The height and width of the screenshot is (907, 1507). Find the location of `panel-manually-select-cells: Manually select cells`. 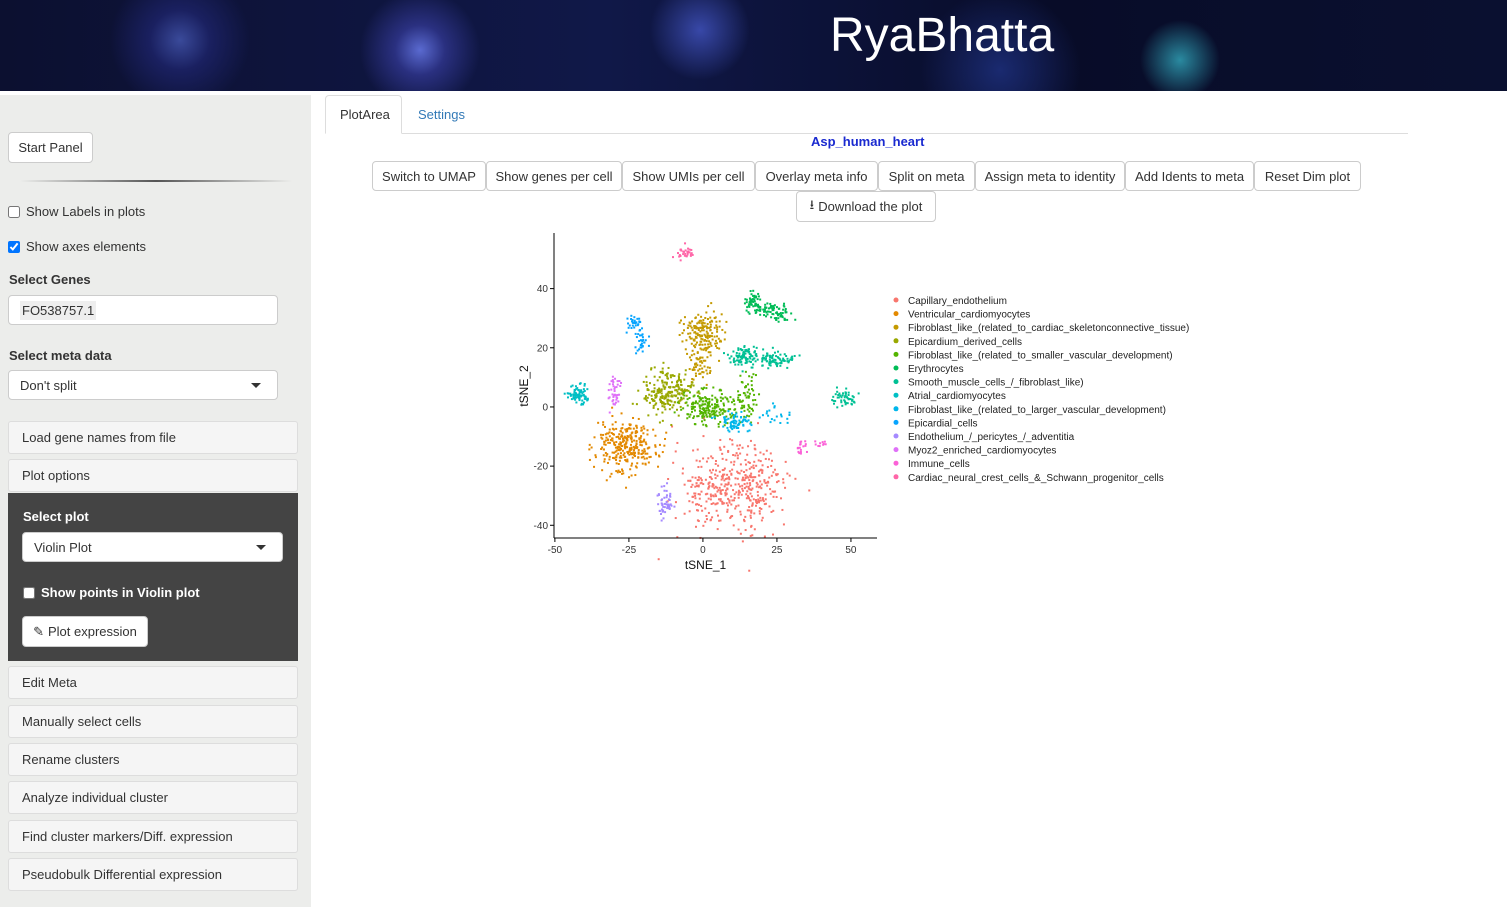

panel-manually-select-cells: Manually select cells is located at coordinates (153, 721).